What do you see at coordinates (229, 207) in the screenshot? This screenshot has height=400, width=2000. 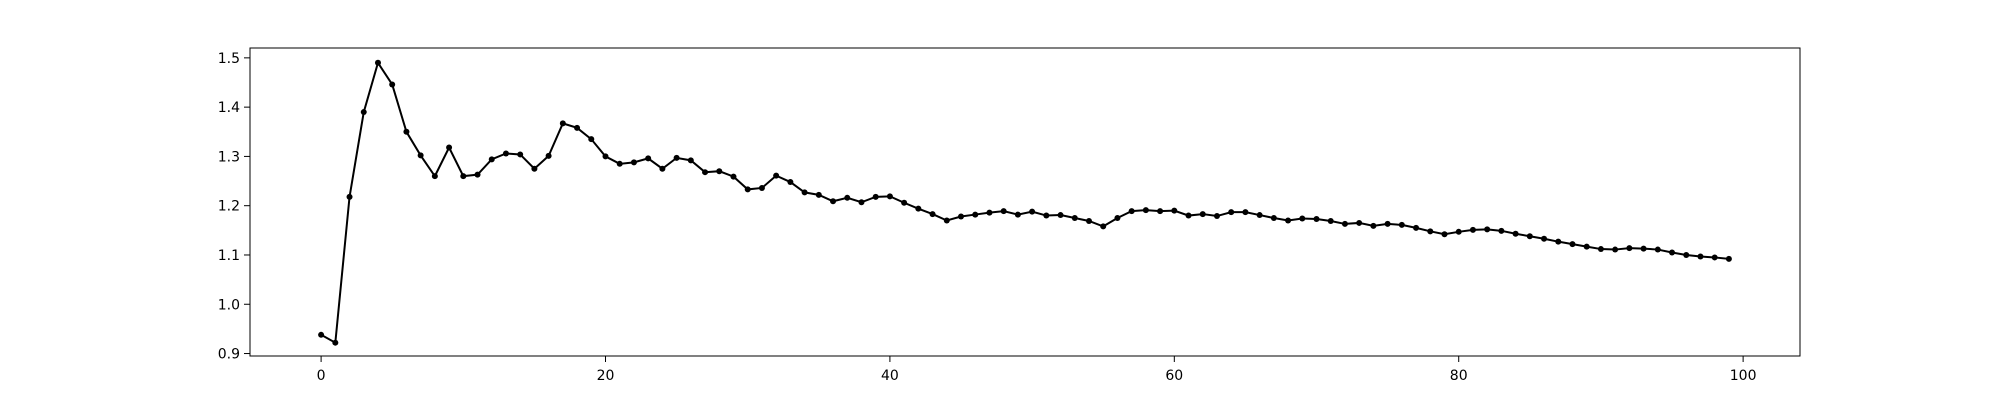 I see `y-tick-label: 1.2` at bounding box center [229, 207].